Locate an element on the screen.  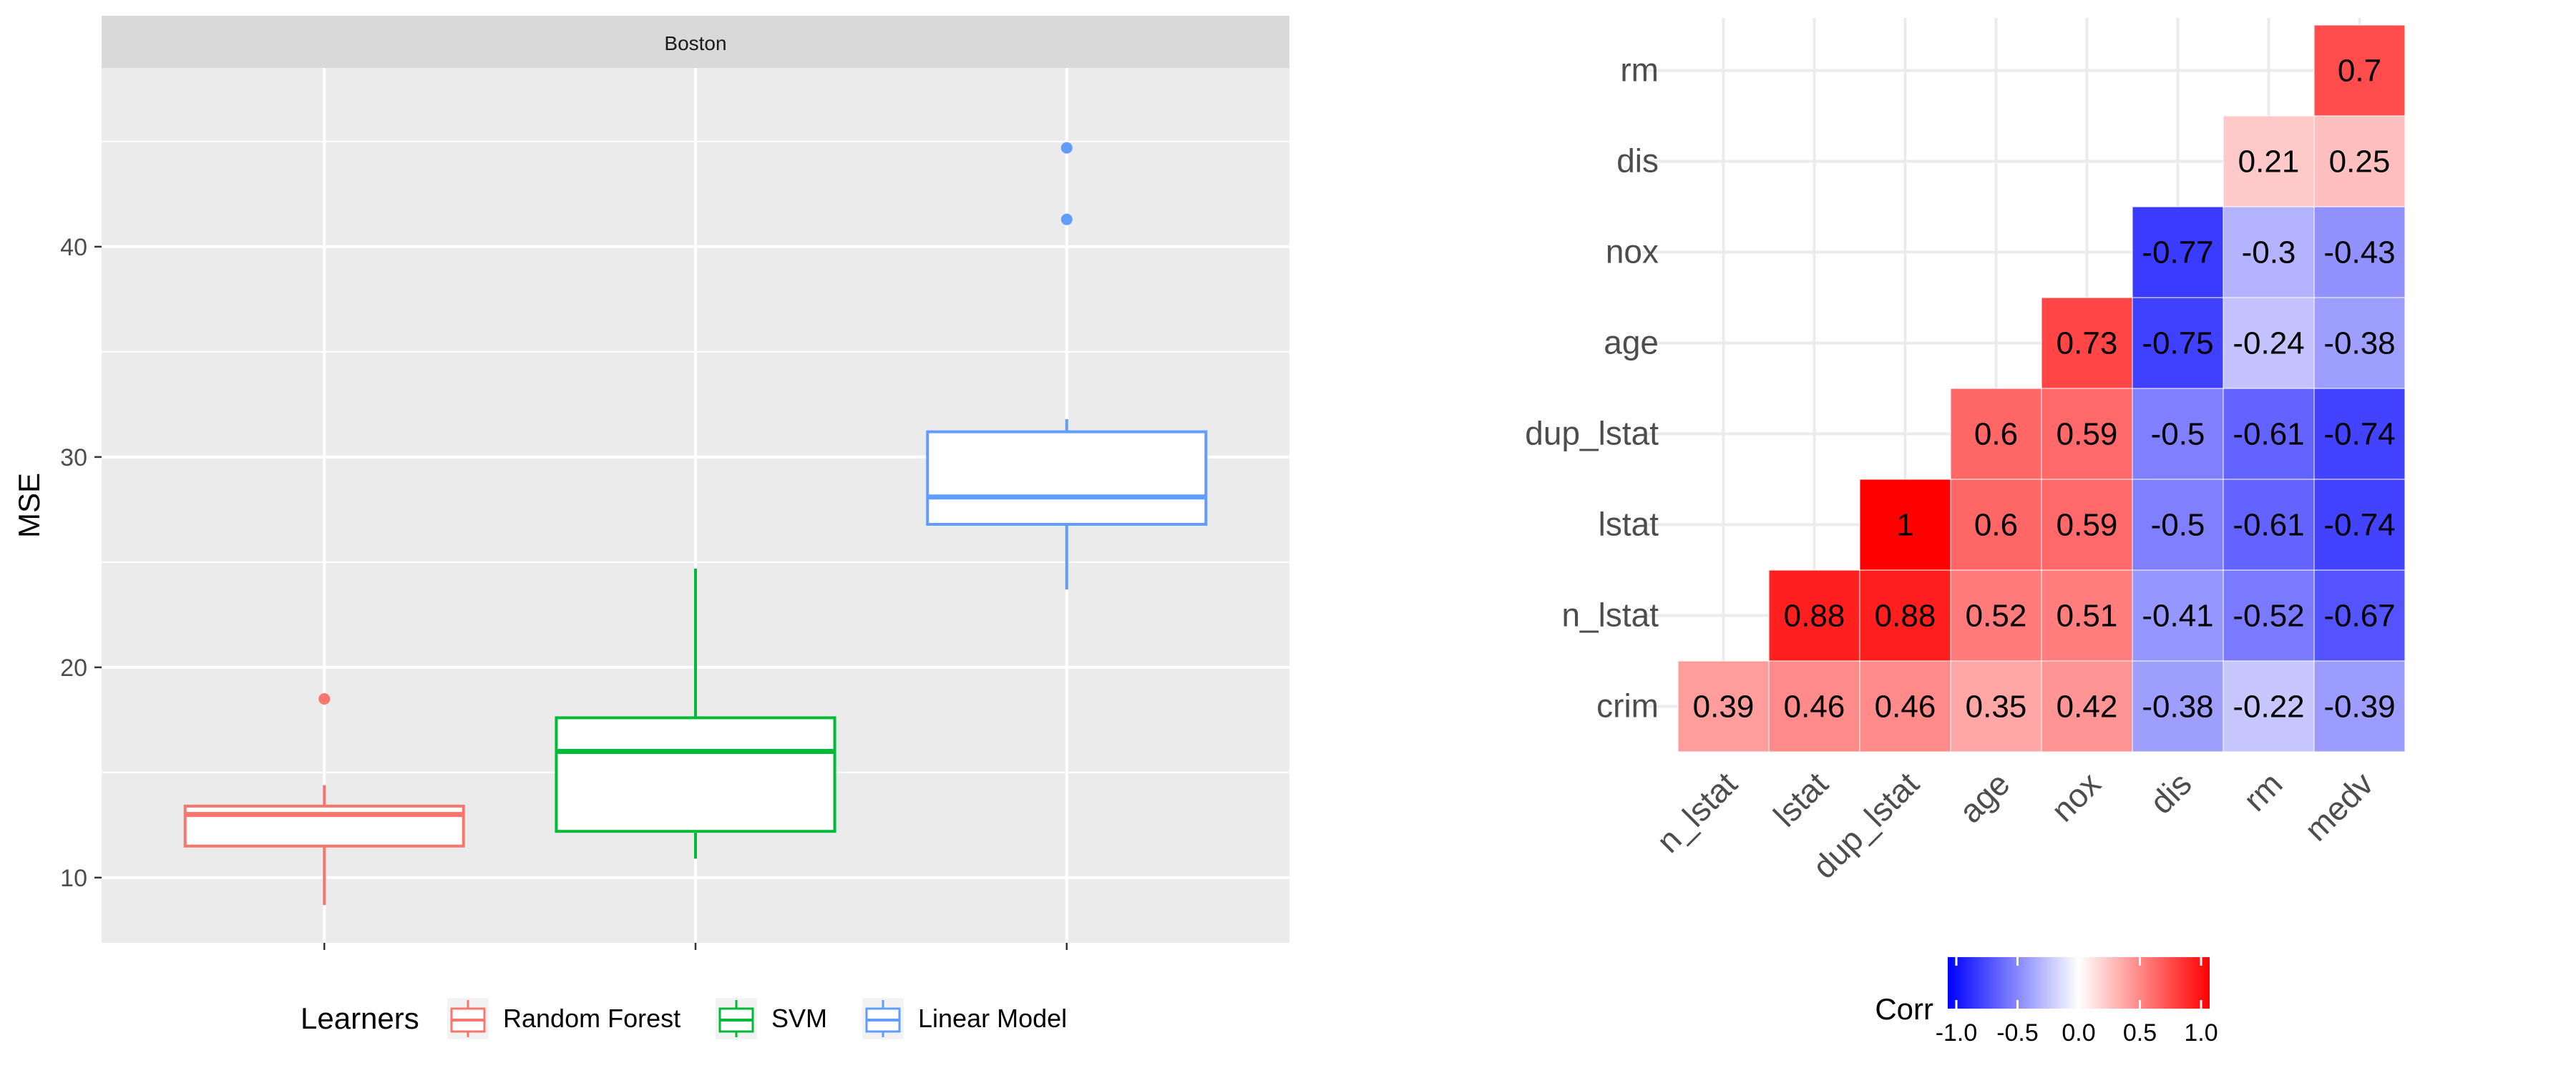
heatmap-cell: -0.22 is located at coordinates (2269, 706).